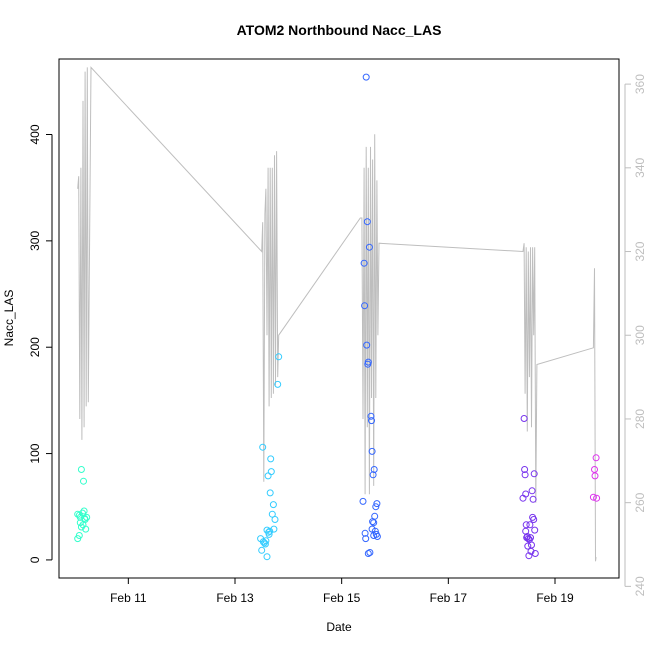 This screenshot has height=650, width=650. I want to click on left-y-axis: 0 100 200 300 400, so click(40, 343).